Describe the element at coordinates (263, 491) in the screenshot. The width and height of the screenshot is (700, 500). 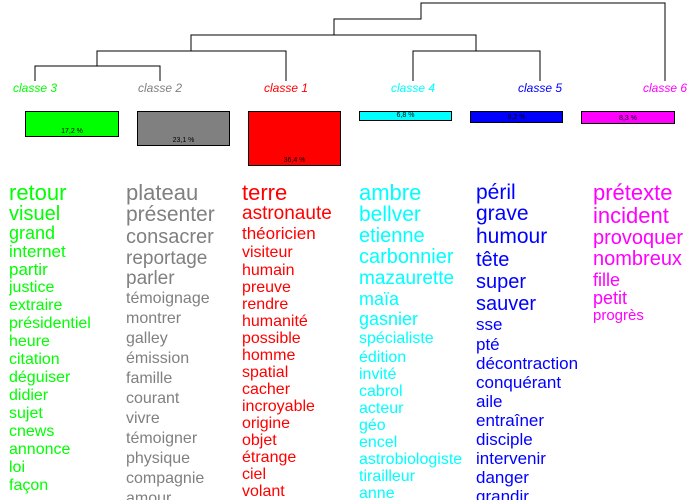
I see `word-item: volant` at that location.